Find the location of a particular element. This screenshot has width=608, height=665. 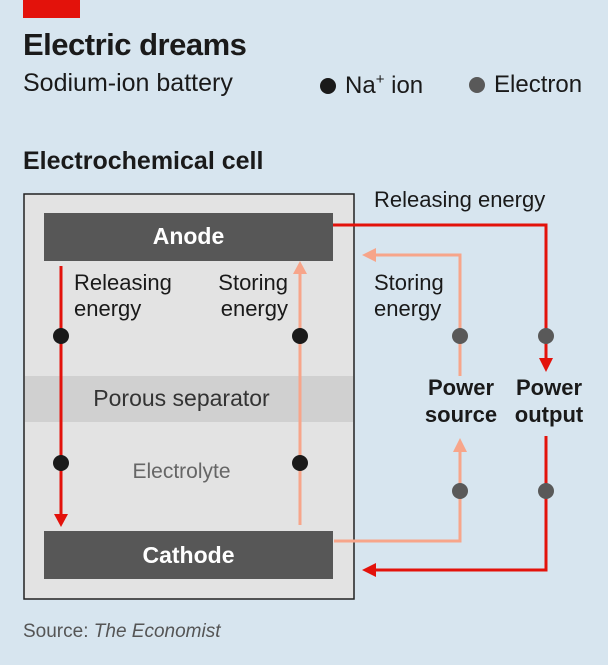

anode is located at coordinates (188, 237).